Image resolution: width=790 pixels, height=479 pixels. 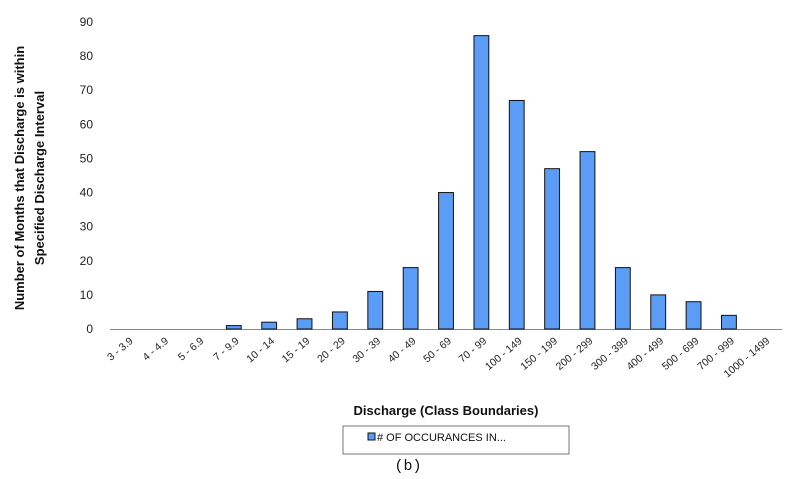 I want to click on x-tick-label: 30 - 39, so click(x=366, y=350).